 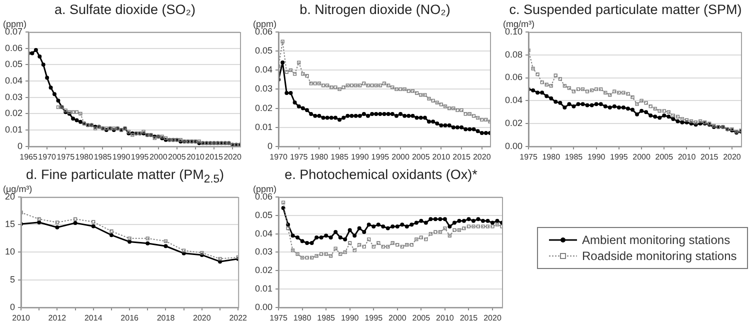 I want to click on y-tick-label: 5, so click(x=13, y=279).